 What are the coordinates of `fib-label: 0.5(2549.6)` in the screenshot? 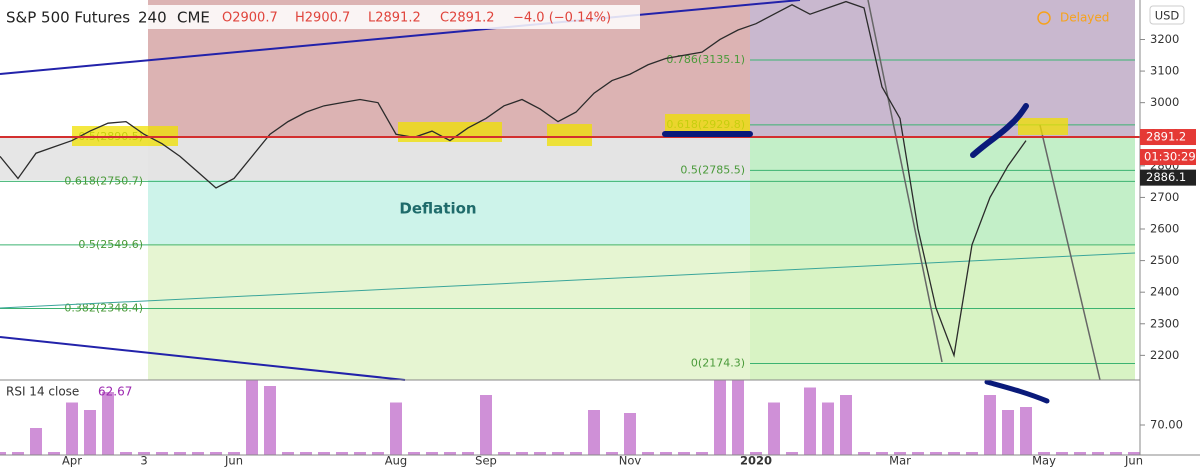 It's located at (110, 244).